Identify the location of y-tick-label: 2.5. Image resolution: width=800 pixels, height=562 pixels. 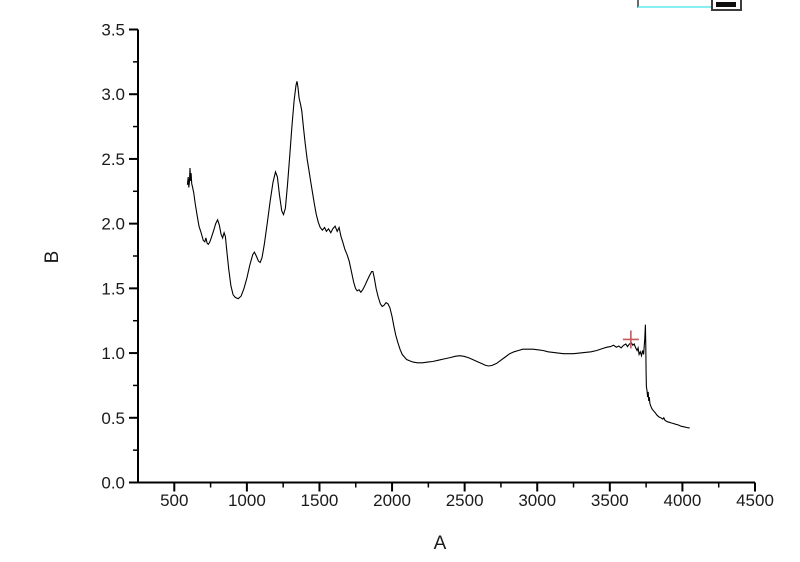
(113, 159).